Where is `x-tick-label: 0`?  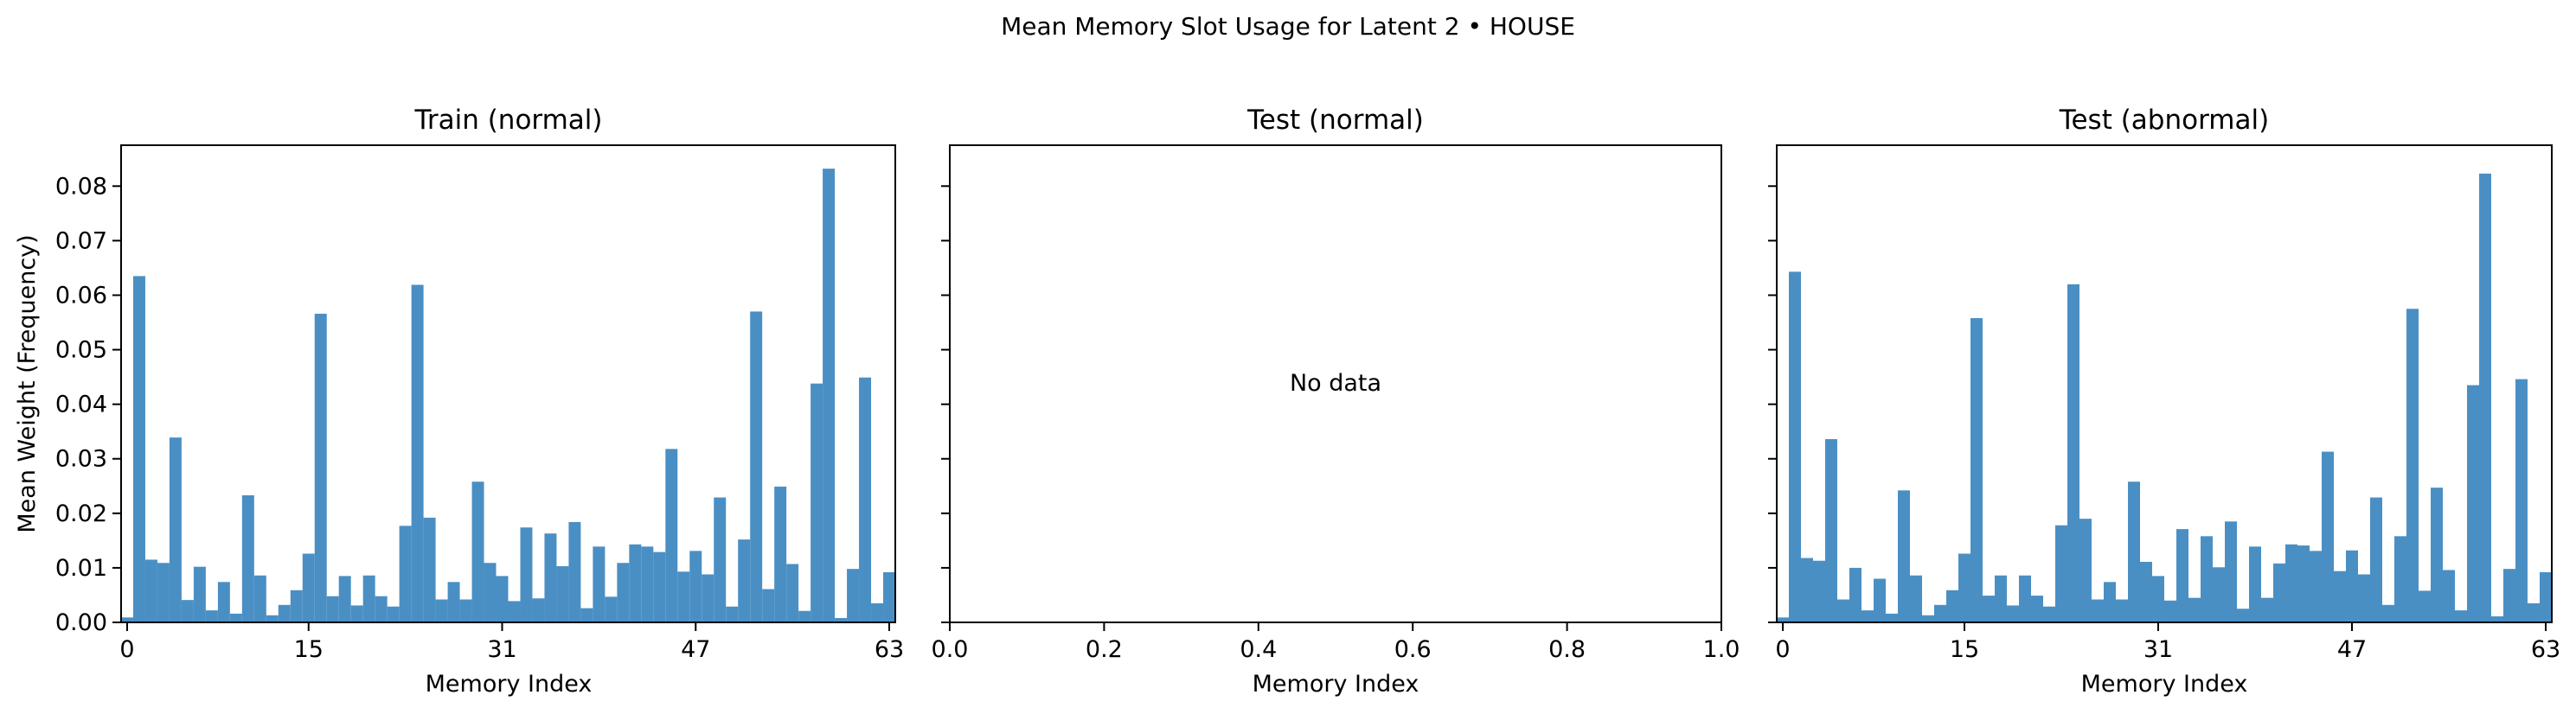 x-tick-label: 0 is located at coordinates (1782, 650).